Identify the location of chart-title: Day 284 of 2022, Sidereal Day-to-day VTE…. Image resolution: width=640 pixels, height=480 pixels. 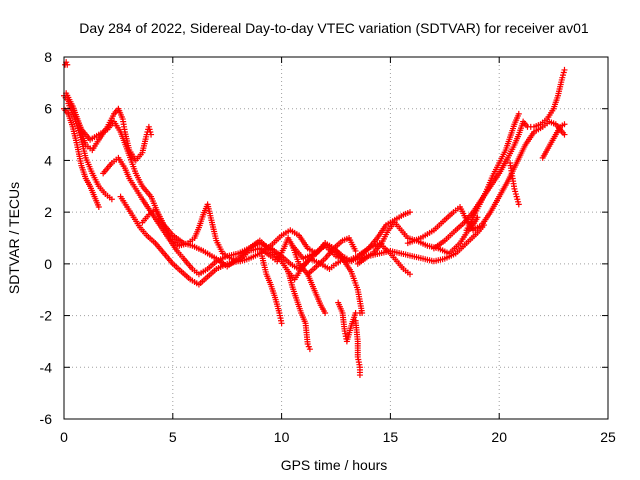
(334, 28).